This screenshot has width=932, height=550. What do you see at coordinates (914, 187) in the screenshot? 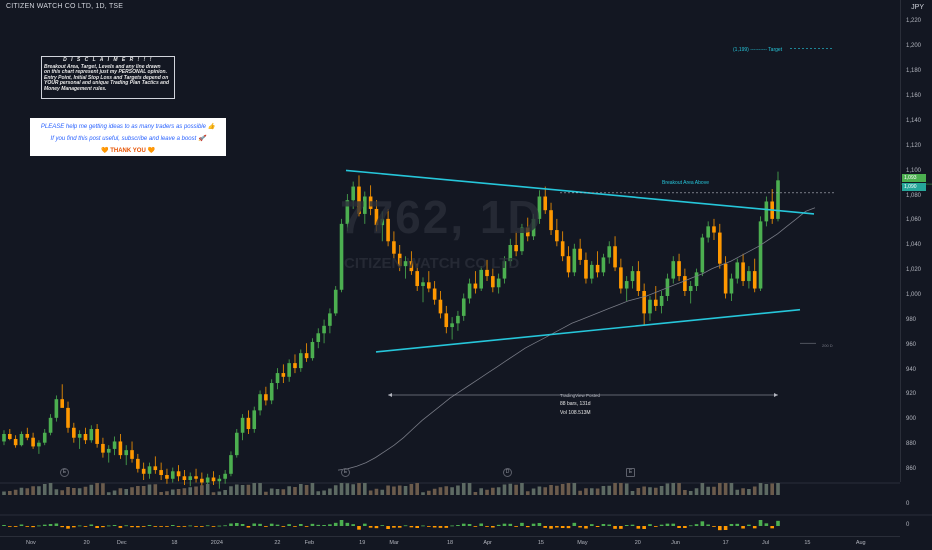
I see `prev-price-badge: 1,090` at bounding box center [914, 187].